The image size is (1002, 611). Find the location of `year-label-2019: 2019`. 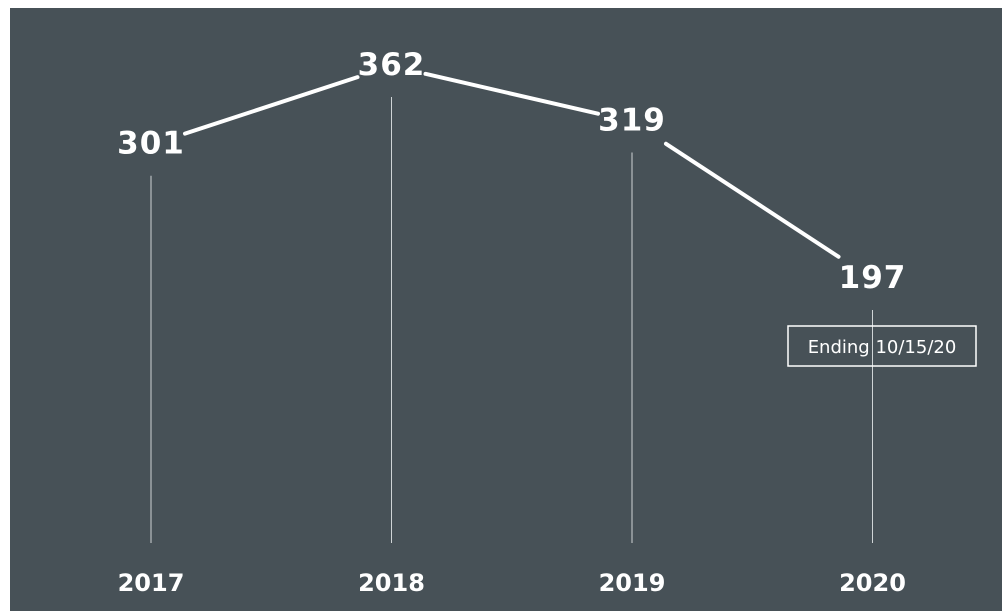

year-label-2019: 2019 is located at coordinates (632, 583).